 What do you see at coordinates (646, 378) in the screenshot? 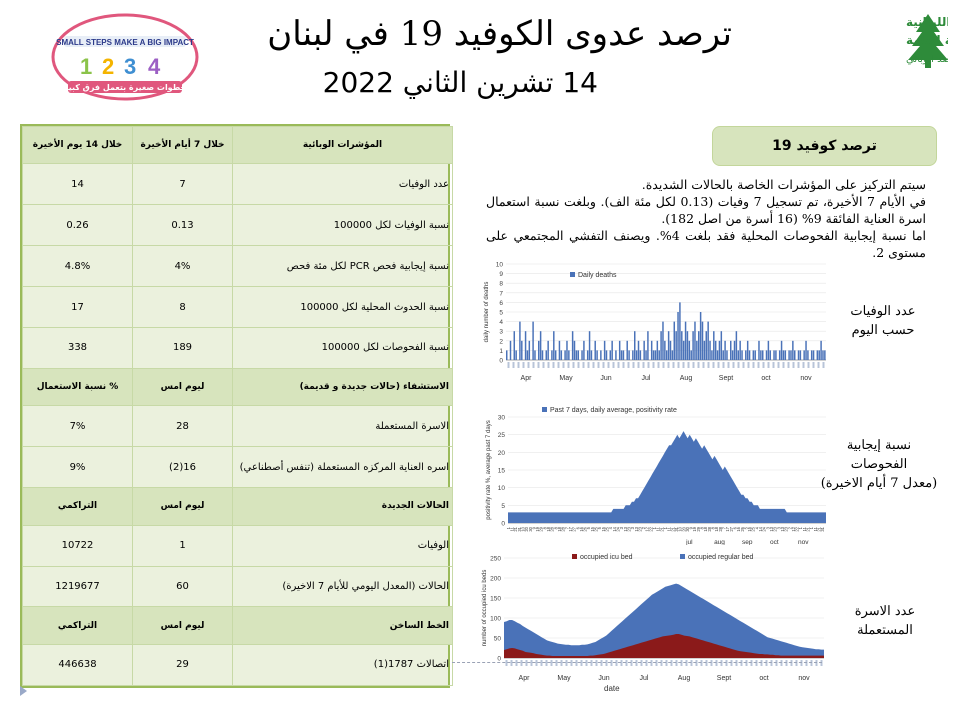
I see `month-label: Jul` at bounding box center [646, 378].